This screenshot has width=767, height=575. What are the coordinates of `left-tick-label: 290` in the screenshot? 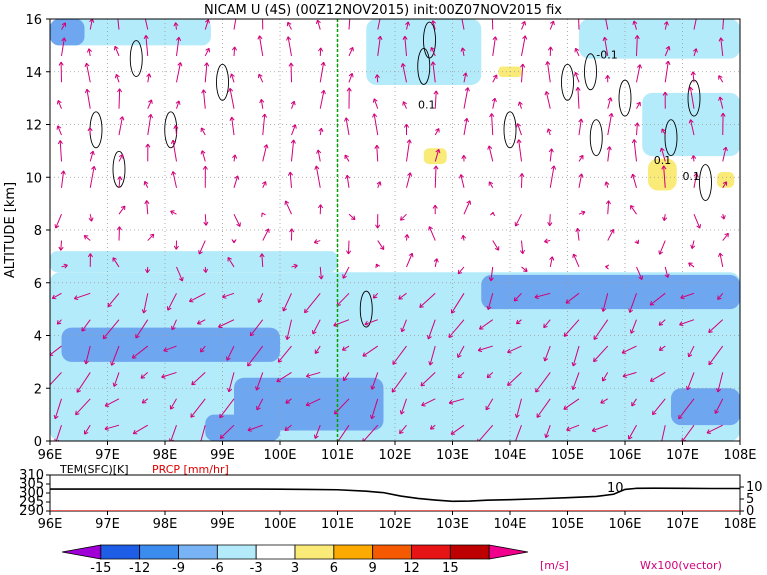 It's located at (31, 511).